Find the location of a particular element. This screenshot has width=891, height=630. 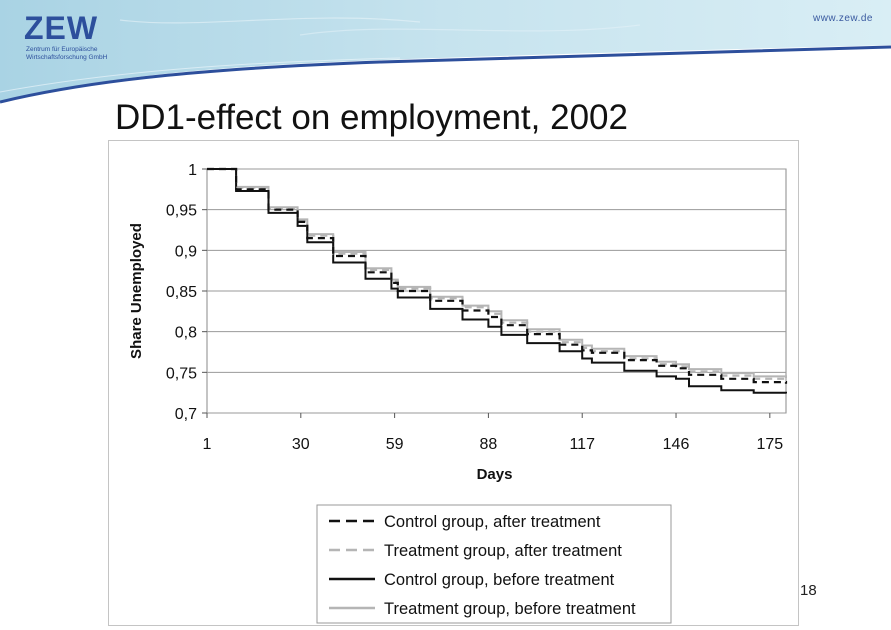

y-tick-label: 0,75 is located at coordinates (181, 373).